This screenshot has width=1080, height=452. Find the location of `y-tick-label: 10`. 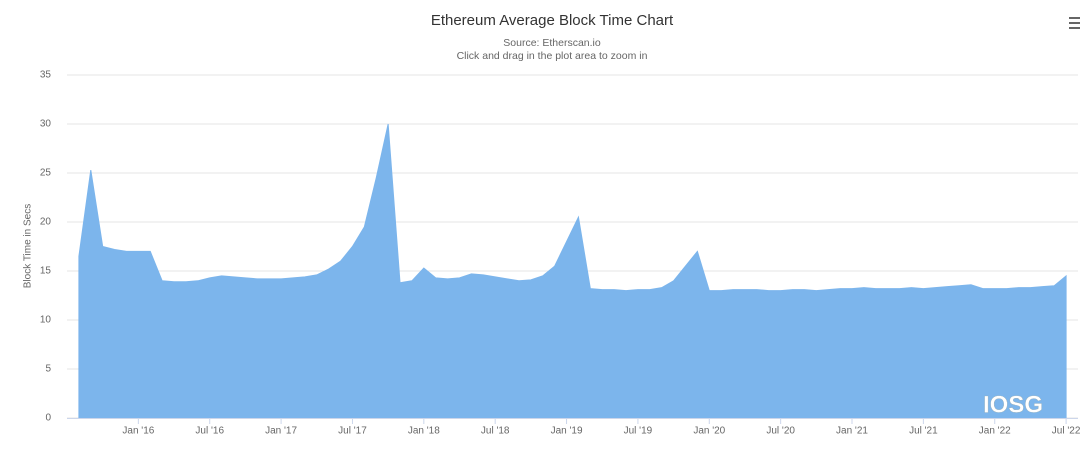

y-tick-label: 10 is located at coordinates (46, 320).